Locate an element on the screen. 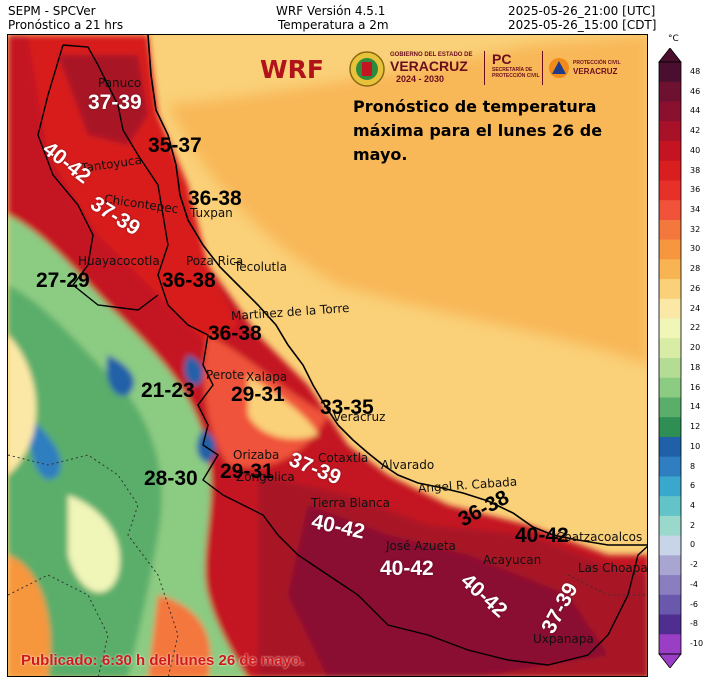 This screenshot has width=705, height=681. city-alvarado: Alvarado is located at coordinates (408, 465).